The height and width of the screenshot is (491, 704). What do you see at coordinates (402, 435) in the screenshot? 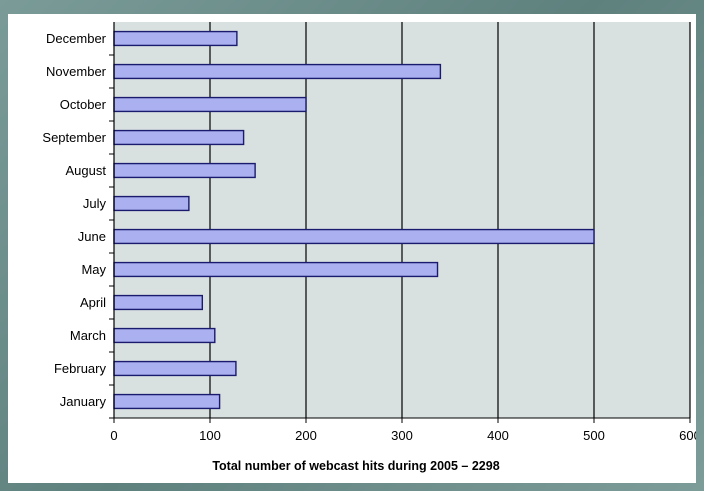
I see `x-tick-label: 300` at bounding box center [402, 435].